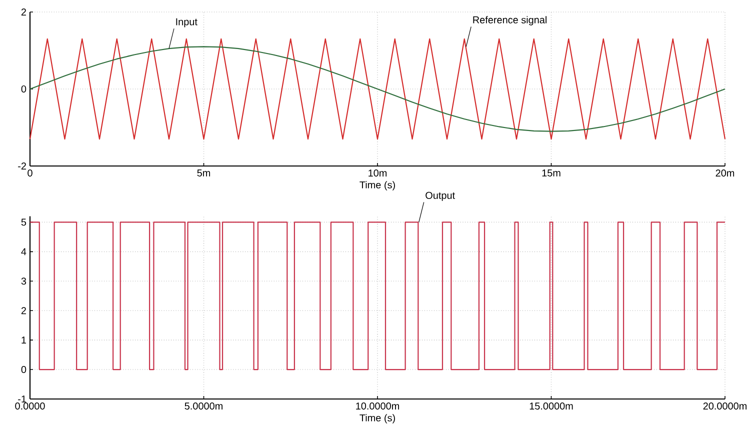  I want to click on annotation: Output, so click(440, 196).